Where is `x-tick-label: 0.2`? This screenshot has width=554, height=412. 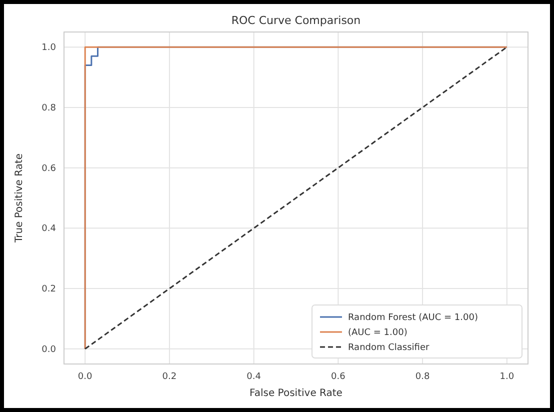 x-tick-label: 0.2 is located at coordinates (169, 377).